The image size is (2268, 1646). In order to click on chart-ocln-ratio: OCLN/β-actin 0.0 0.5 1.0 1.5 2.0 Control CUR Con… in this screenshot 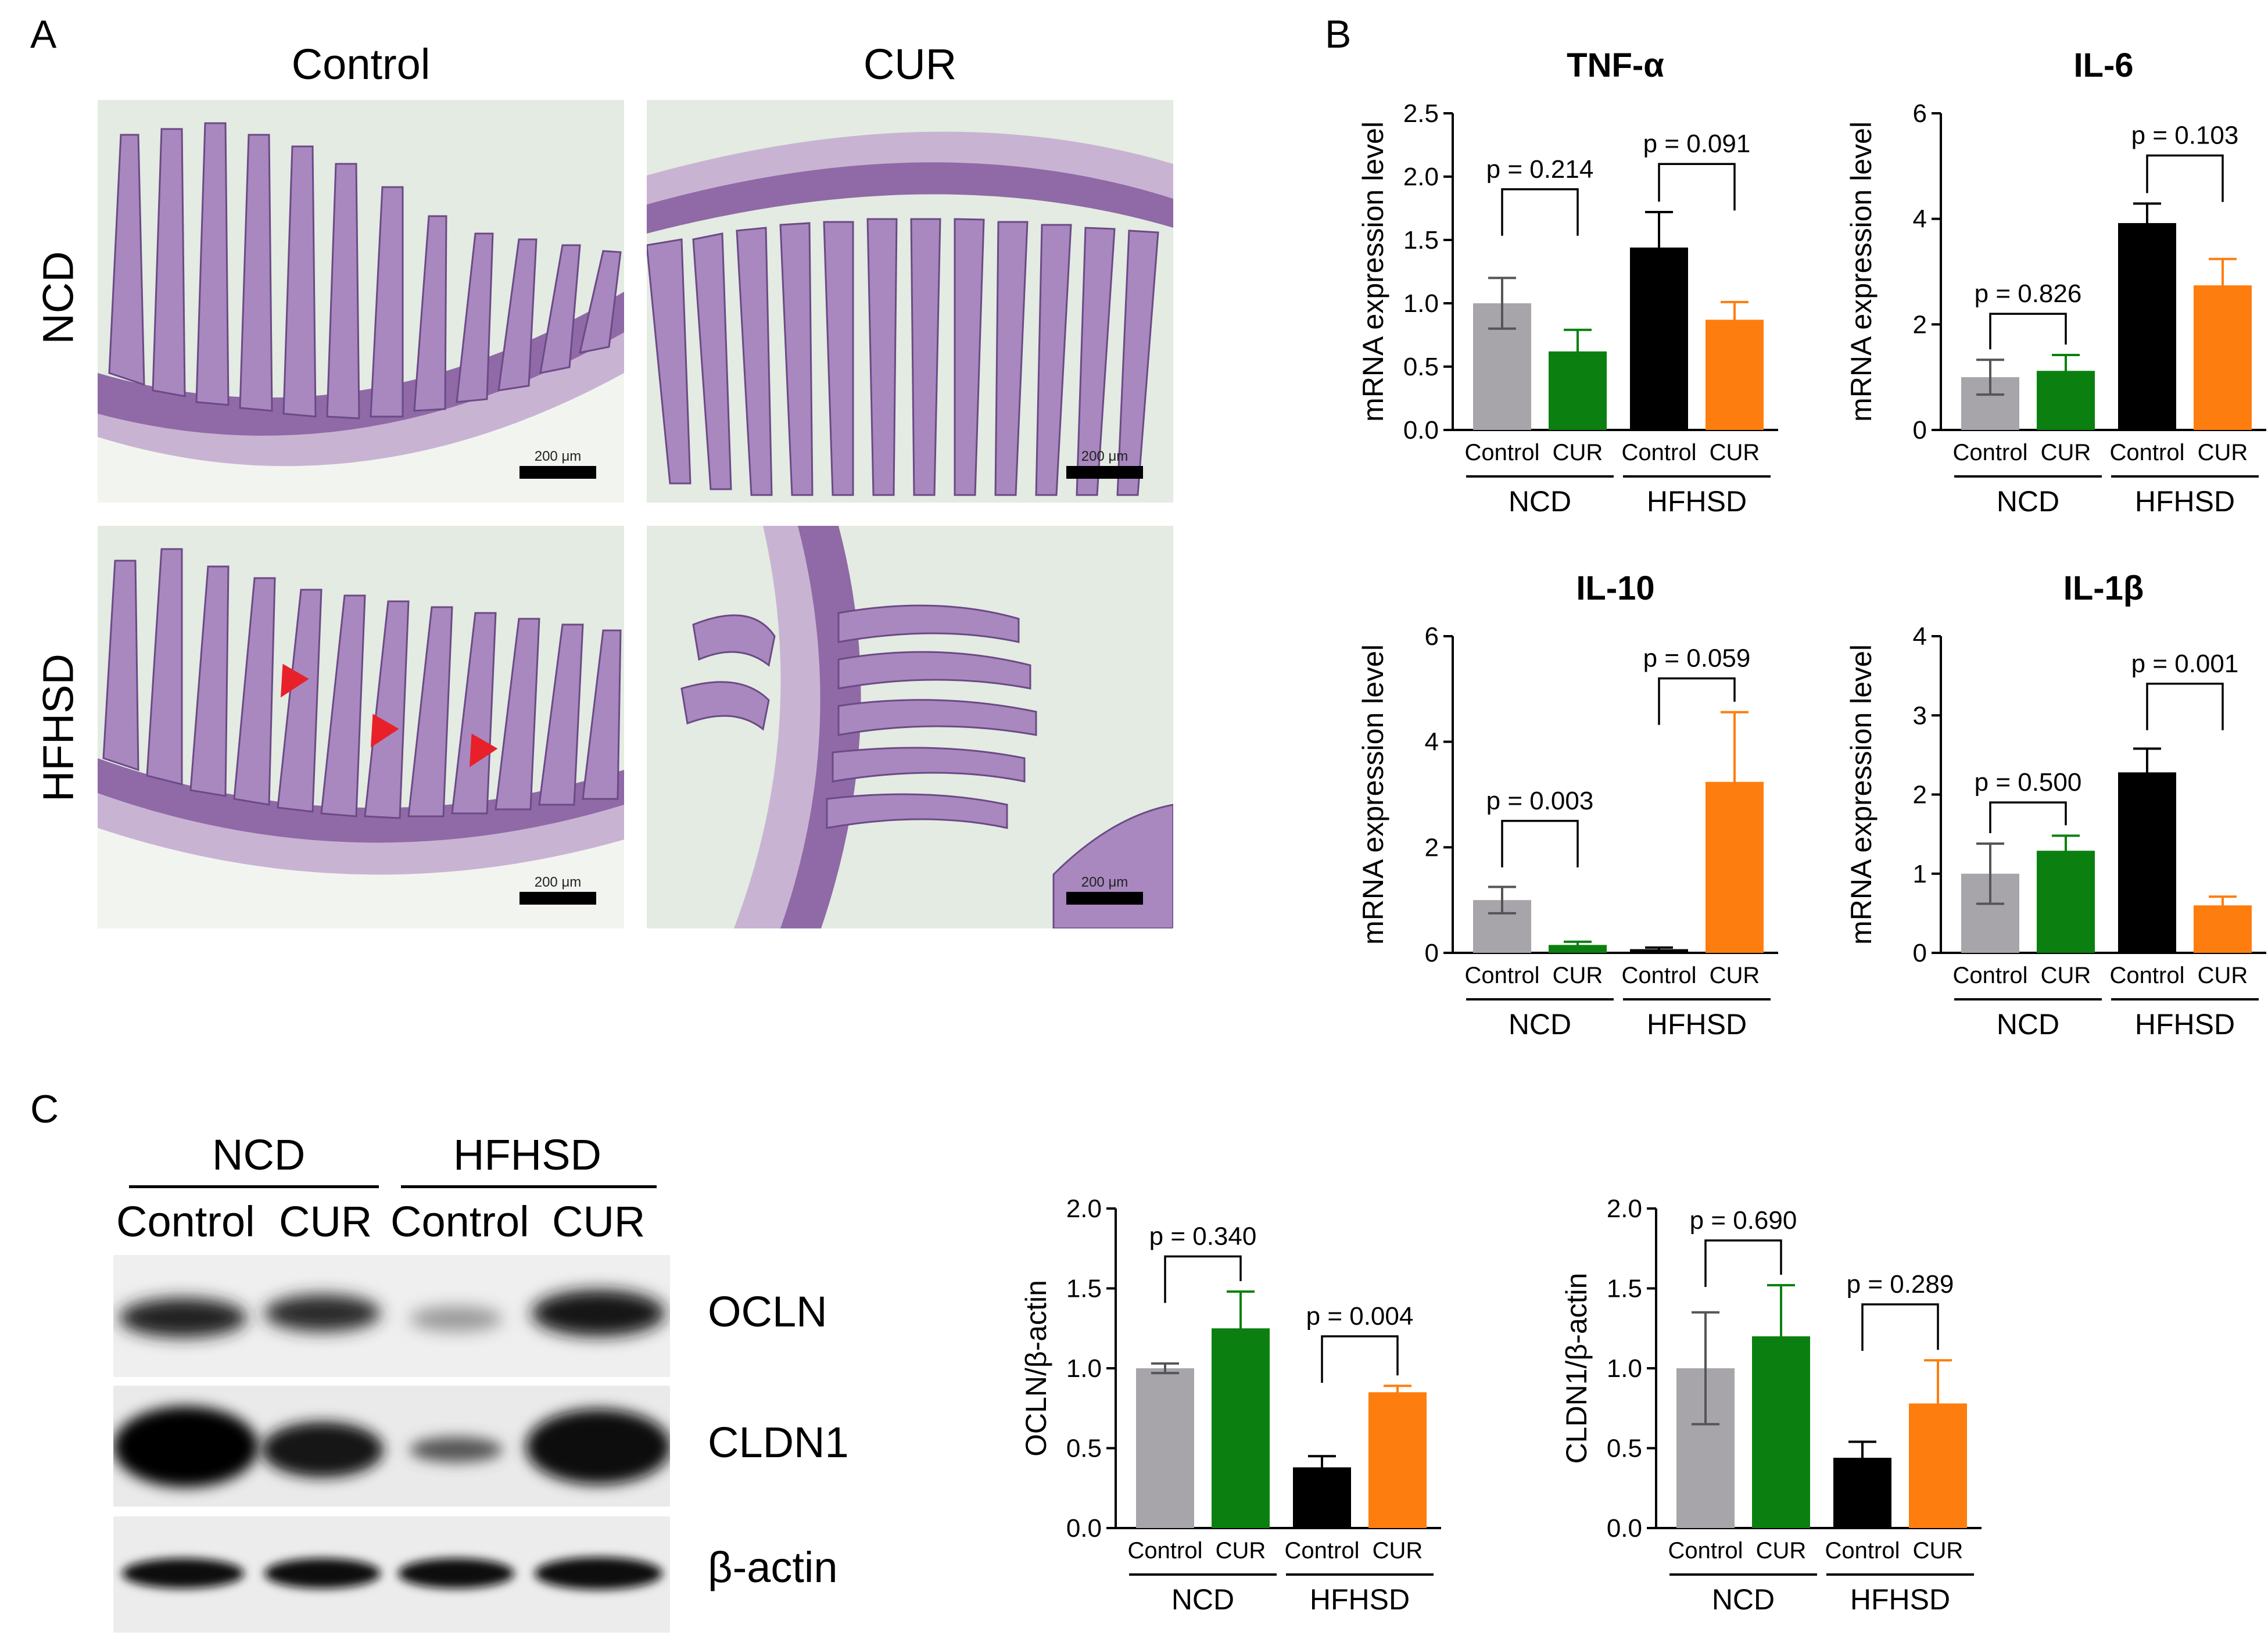, I will do `click(1230, 1405)`.